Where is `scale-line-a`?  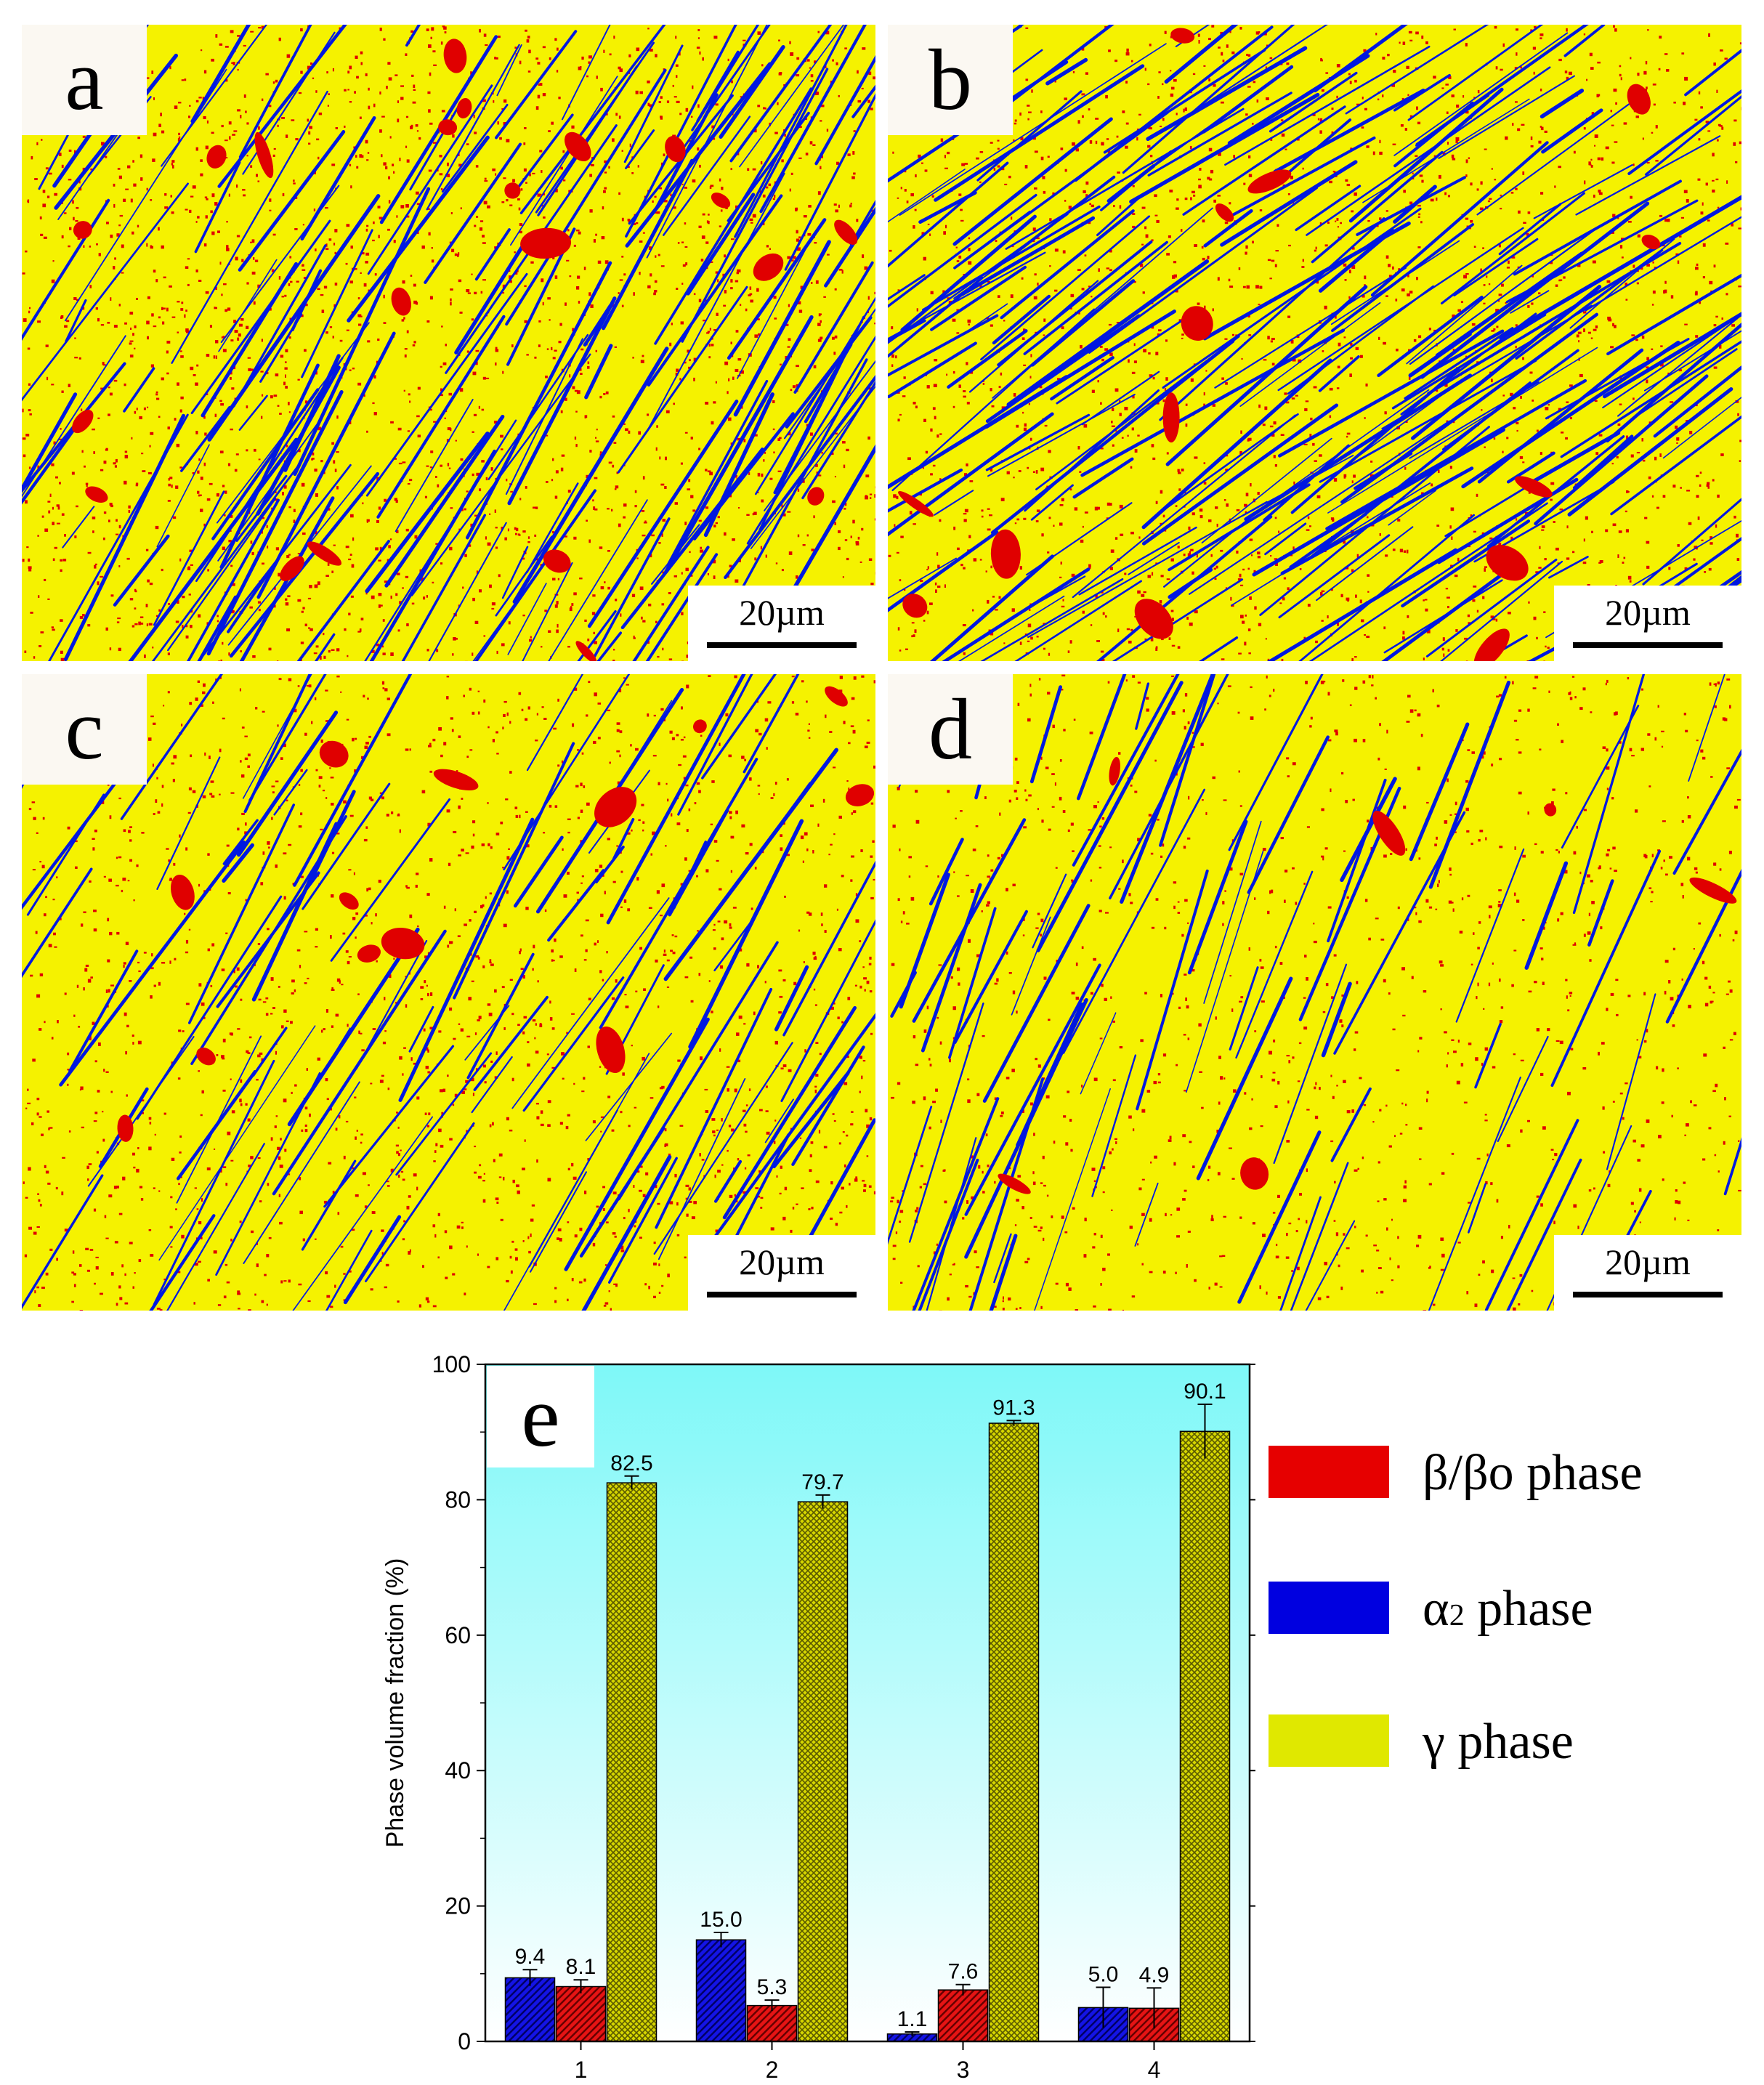
scale-line-a is located at coordinates (782, 645).